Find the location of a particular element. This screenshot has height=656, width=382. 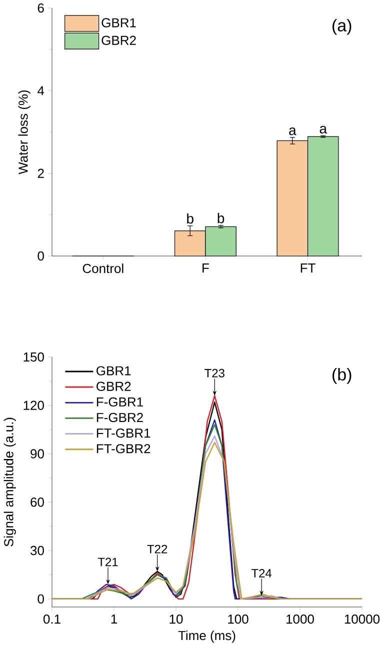

x-axis-title: Time (ms) is located at coordinates (207, 636).